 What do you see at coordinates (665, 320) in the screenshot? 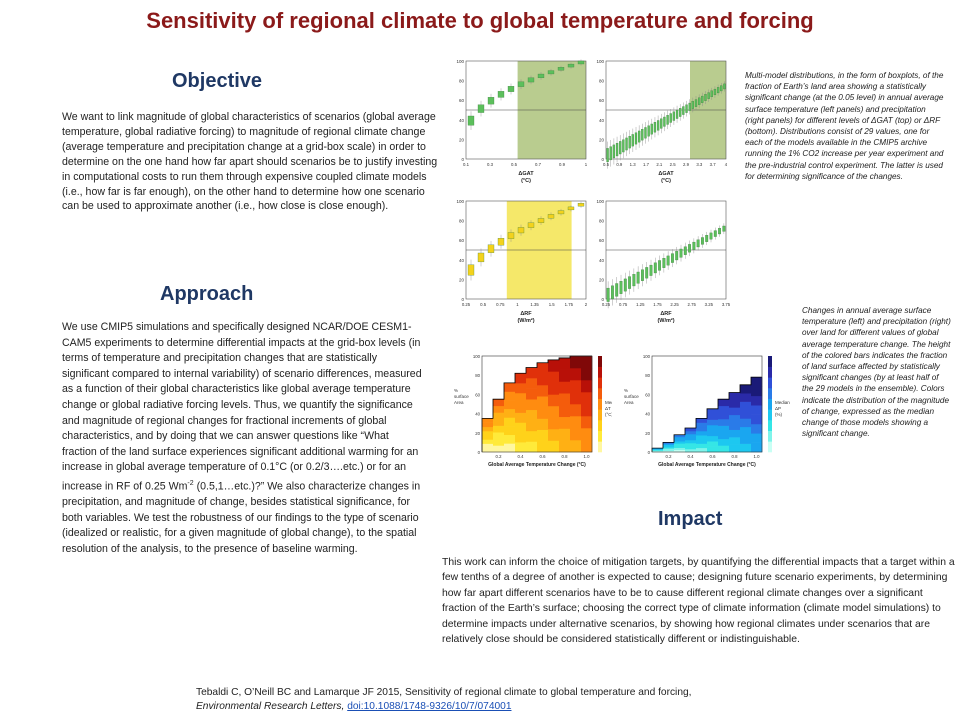
I see `x-axis-unit: (W/m²)` at bounding box center [665, 320].